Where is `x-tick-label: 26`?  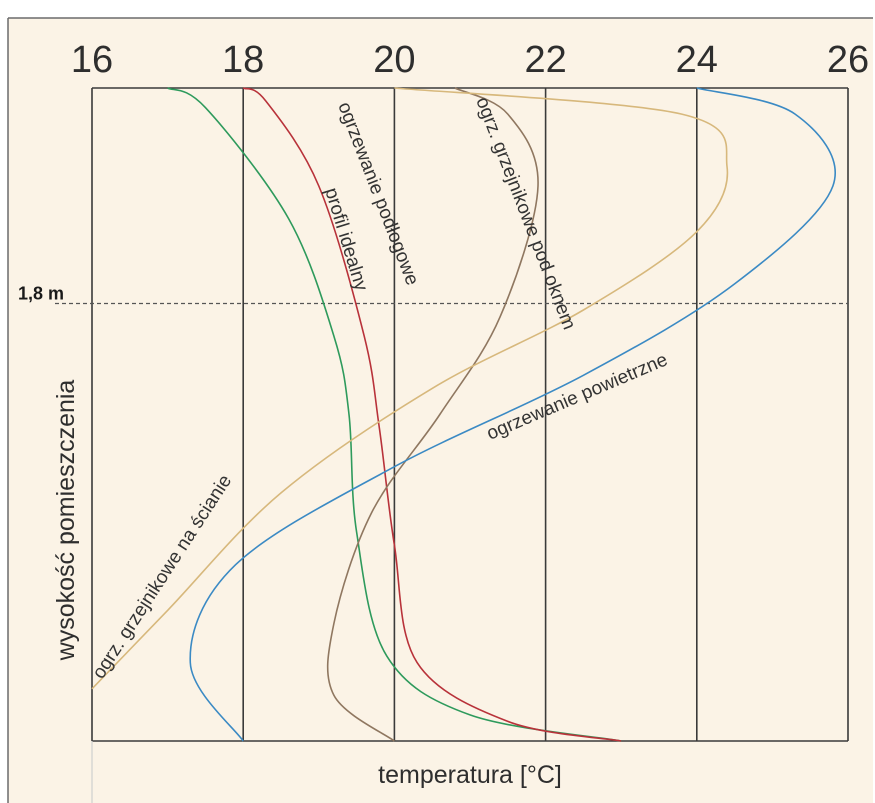 x-tick-label: 26 is located at coordinates (848, 60).